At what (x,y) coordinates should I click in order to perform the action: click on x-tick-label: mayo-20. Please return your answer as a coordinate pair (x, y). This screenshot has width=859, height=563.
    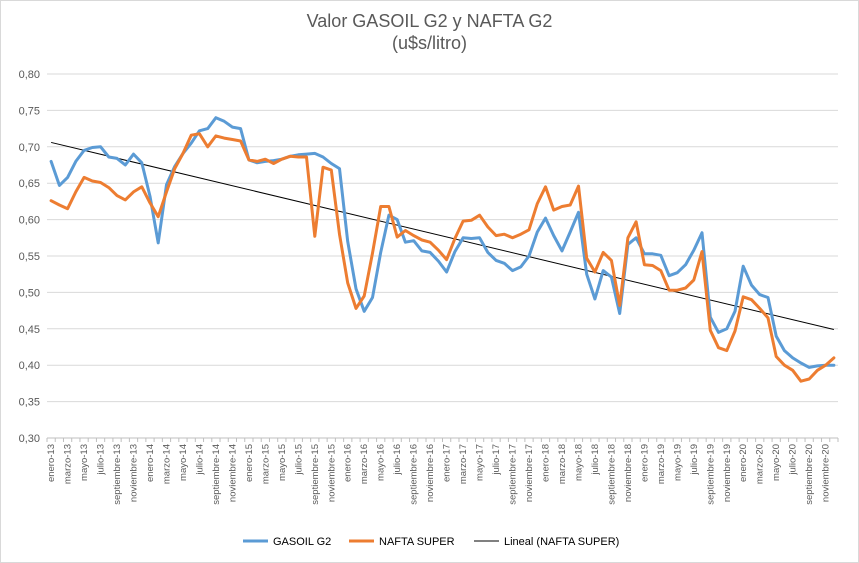
    Looking at the image, I should click on (776, 462).